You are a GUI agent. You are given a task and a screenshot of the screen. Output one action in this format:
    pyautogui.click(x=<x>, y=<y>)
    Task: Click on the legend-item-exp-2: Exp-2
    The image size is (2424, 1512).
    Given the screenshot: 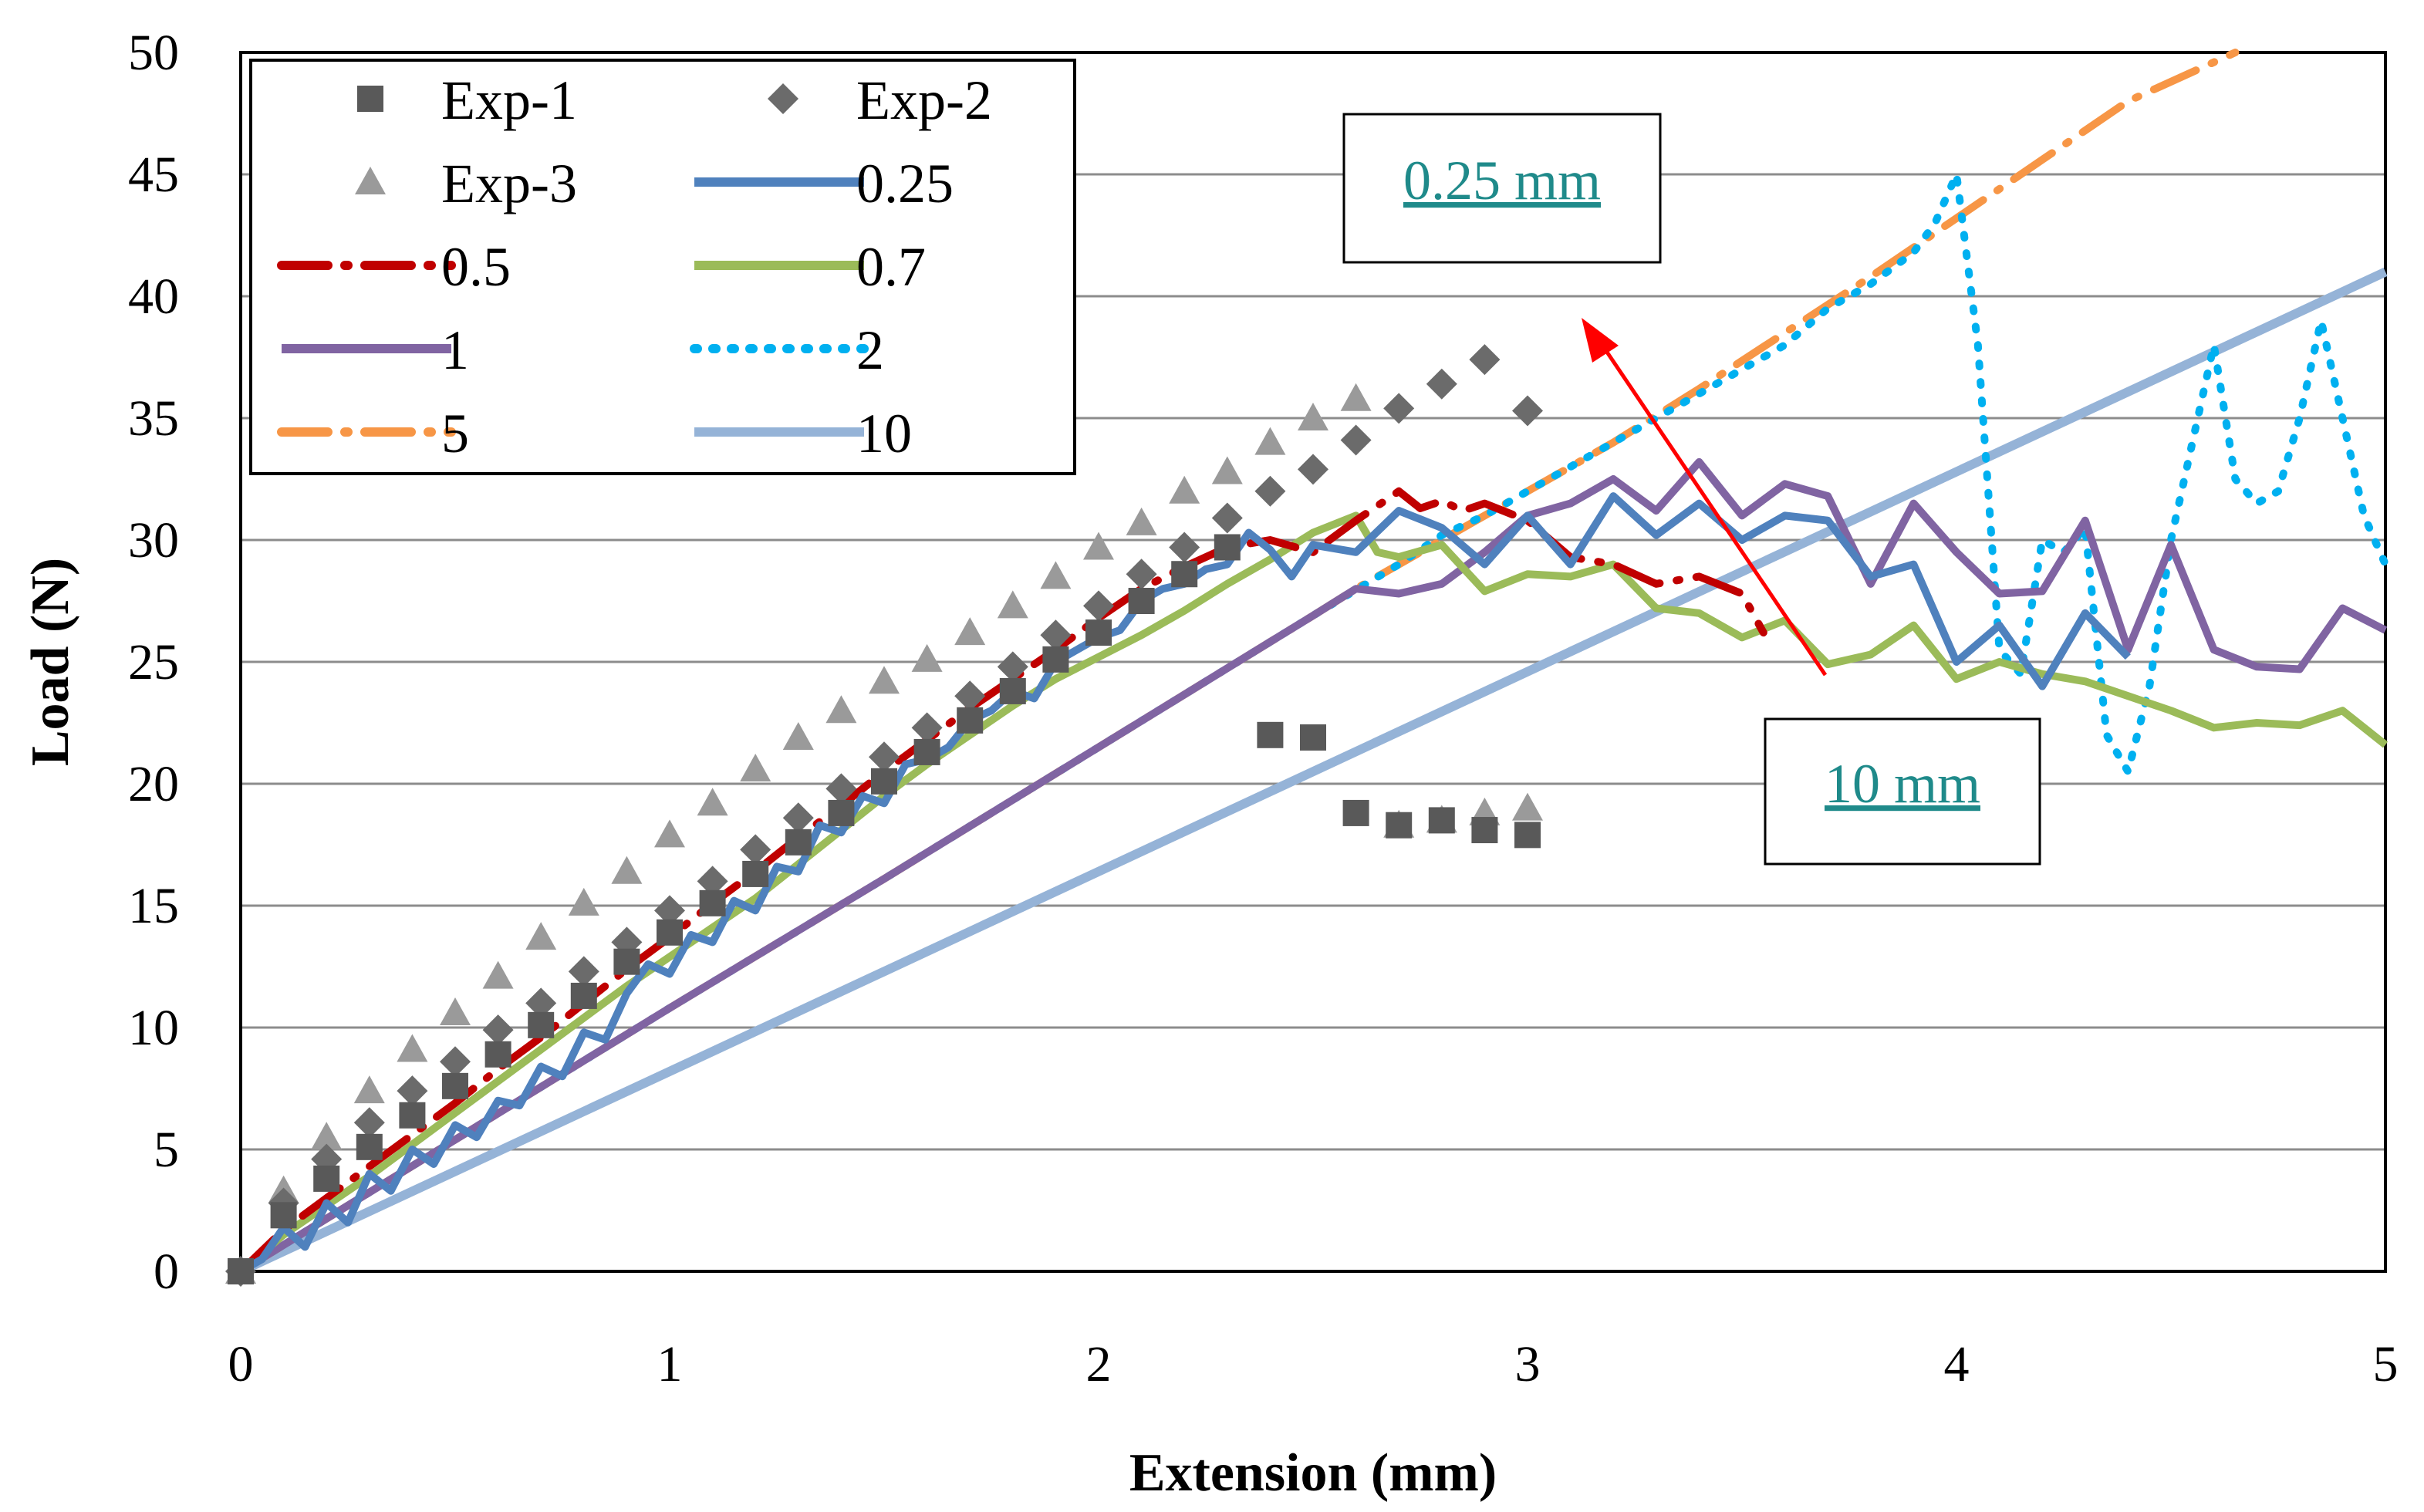 What is the action you would take?
    pyautogui.click(x=880, y=100)
    